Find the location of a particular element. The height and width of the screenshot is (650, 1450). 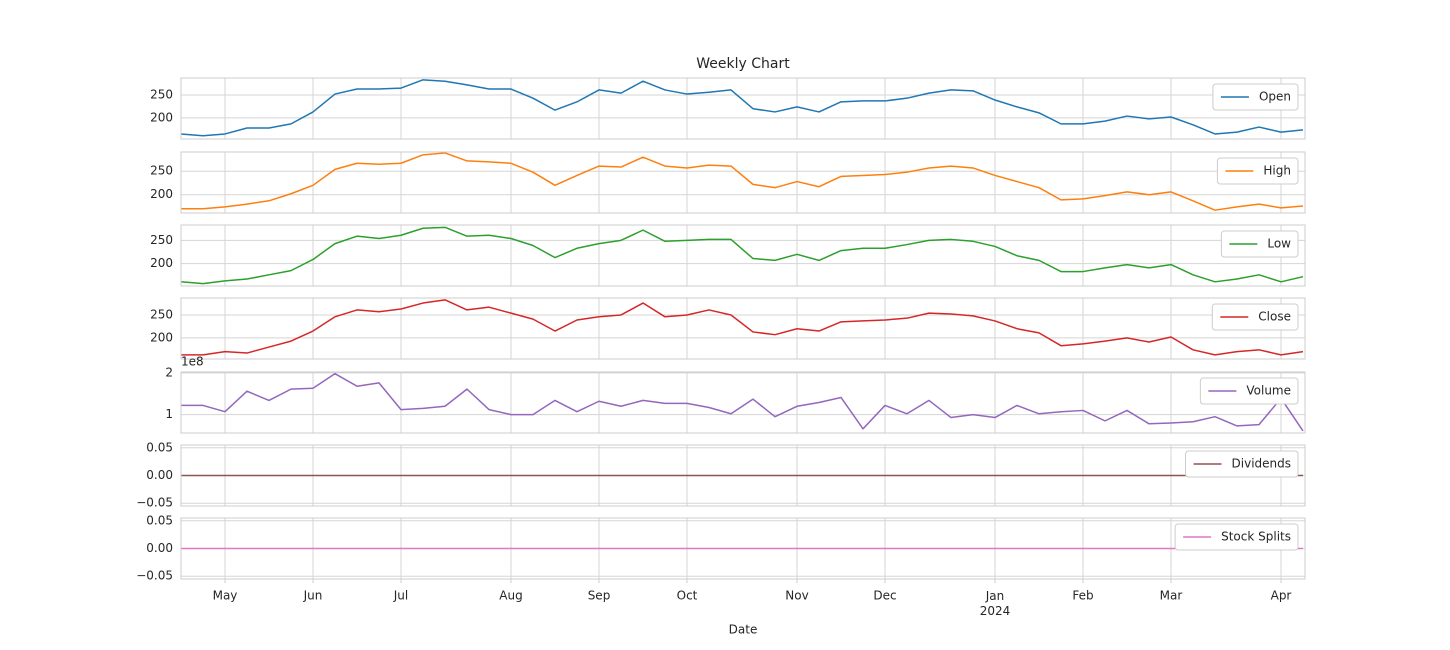

x-tick-label: Jul is located at coordinates (400, 596).